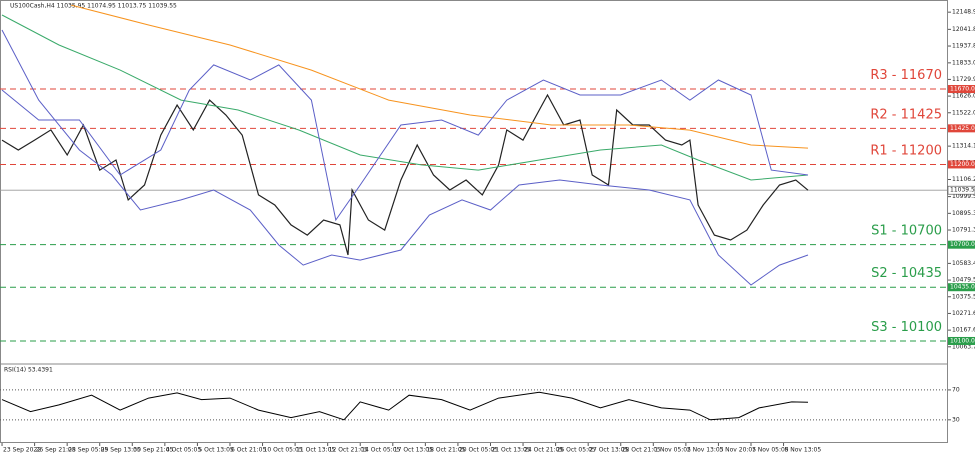 The width and height of the screenshot is (975, 459). What do you see at coordinates (956, 389) in the screenshot?
I see `y-tick-label: 70` at bounding box center [956, 389].